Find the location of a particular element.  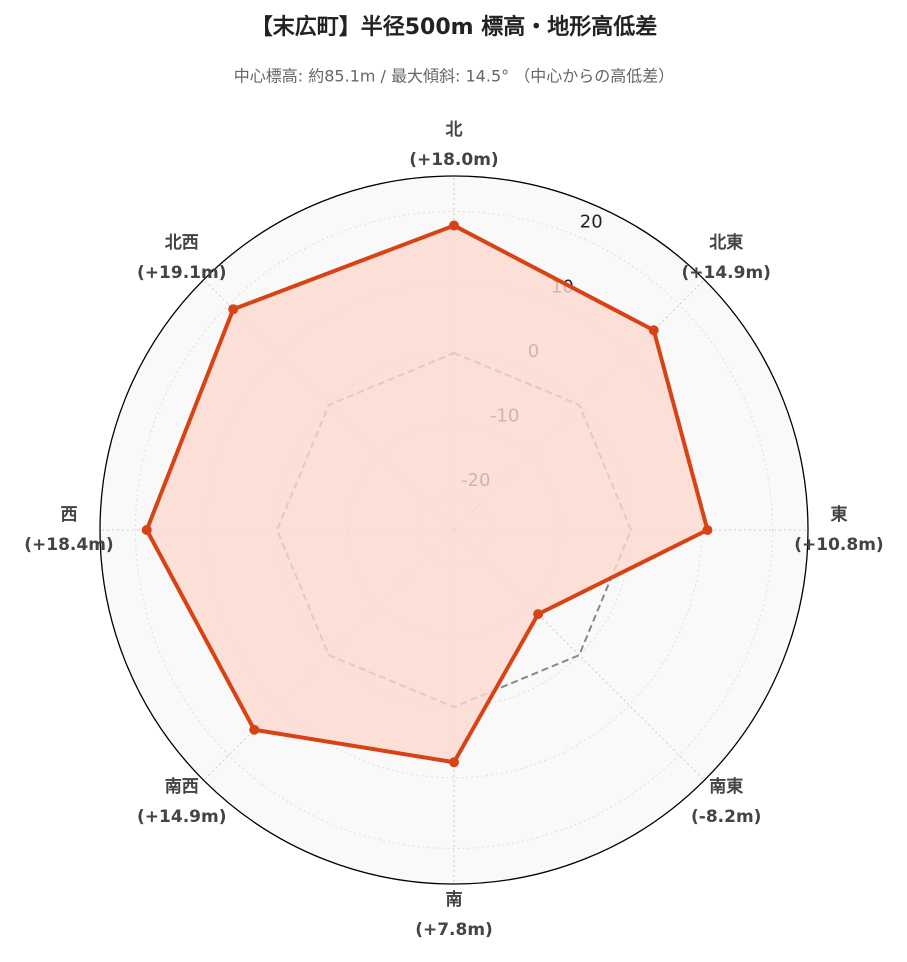

value-label: (+10.8m) is located at coordinates (838, 545).